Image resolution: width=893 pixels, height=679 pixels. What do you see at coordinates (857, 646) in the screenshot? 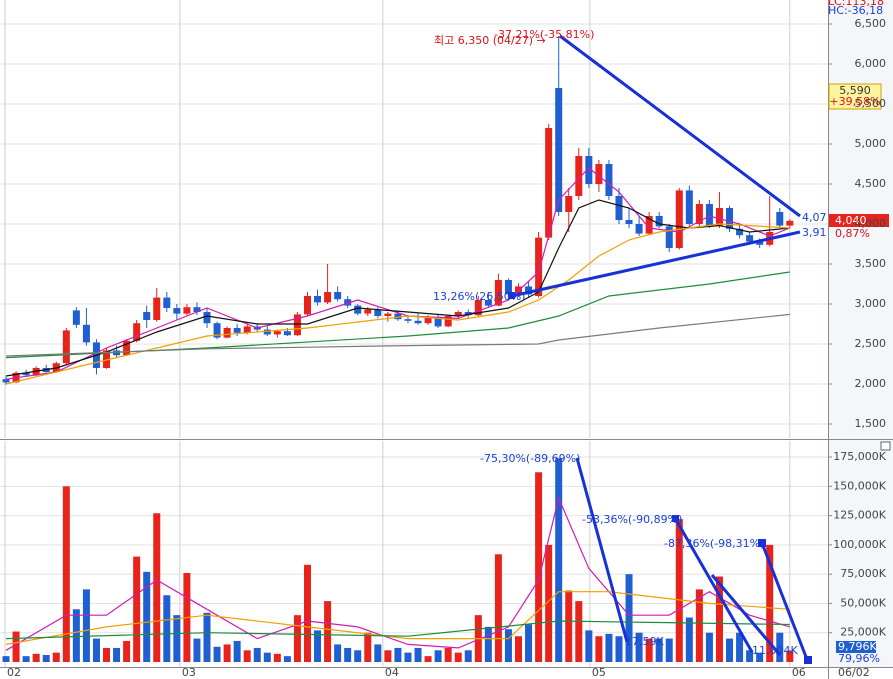
I see `last-volume: 9,796K` at bounding box center [857, 646].